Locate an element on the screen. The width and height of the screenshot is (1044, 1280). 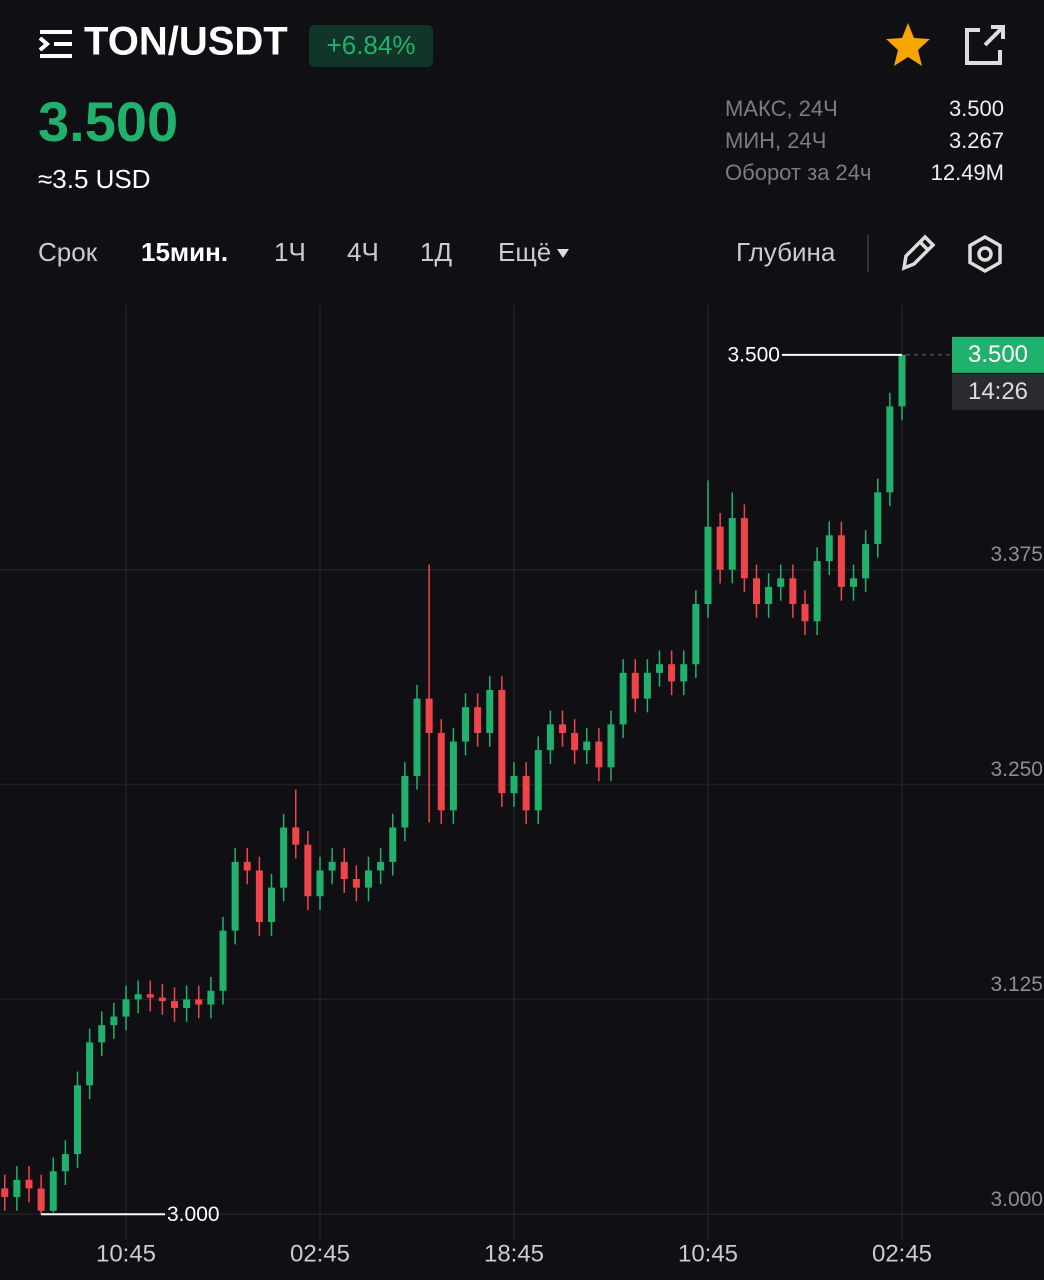
stat-label: Оборот за 24ч is located at coordinates (798, 172).